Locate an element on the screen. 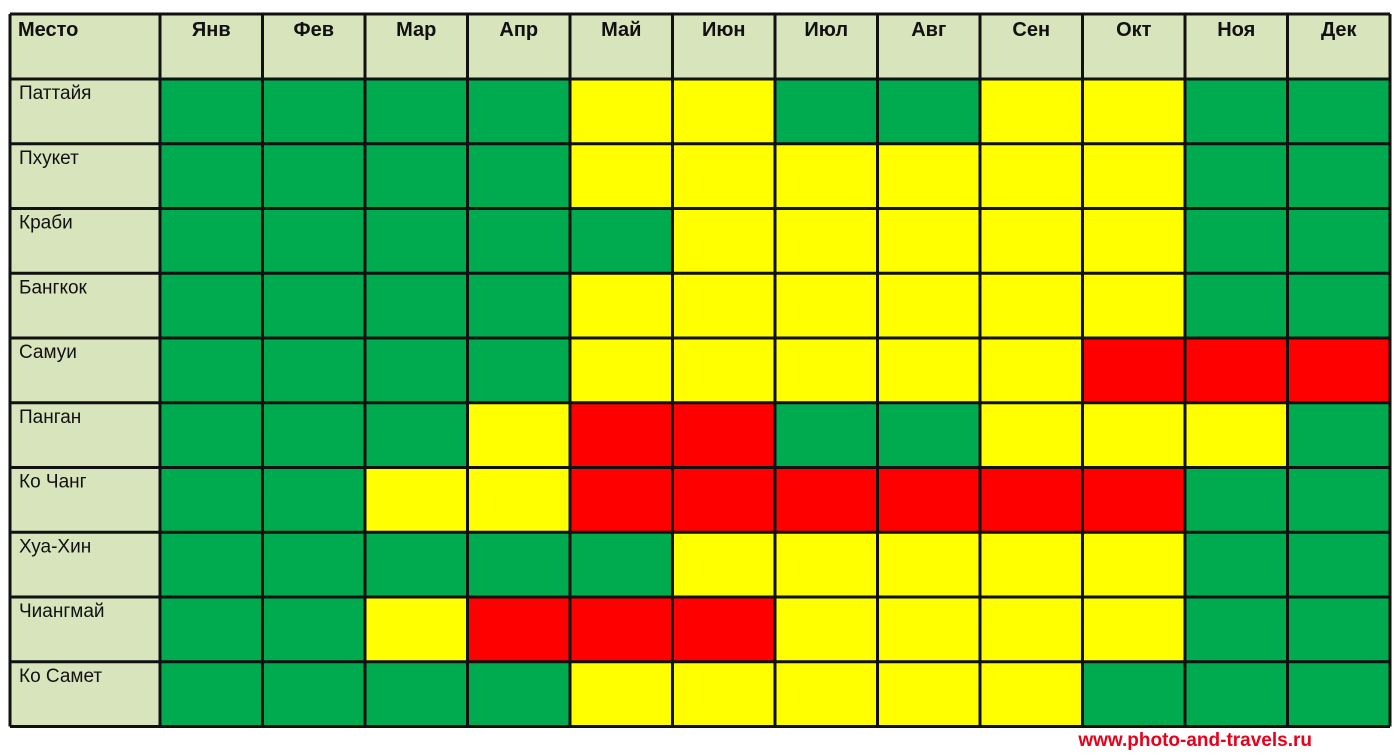 The width and height of the screenshot is (1400, 756). column-header-2: Фев is located at coordinates (314, 30).